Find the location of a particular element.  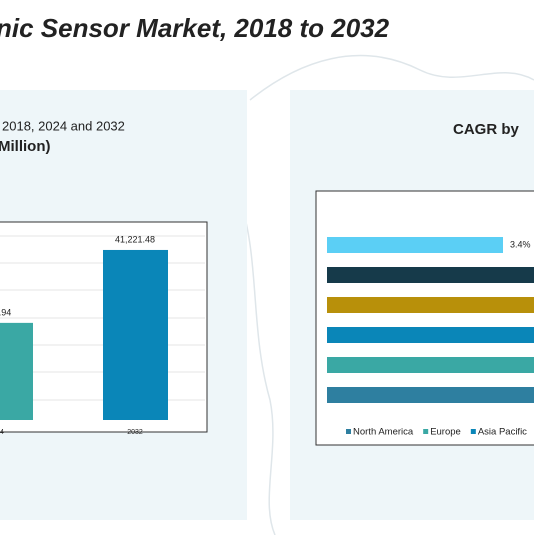

legend-label: Europe is located at coordinates (445, 432).